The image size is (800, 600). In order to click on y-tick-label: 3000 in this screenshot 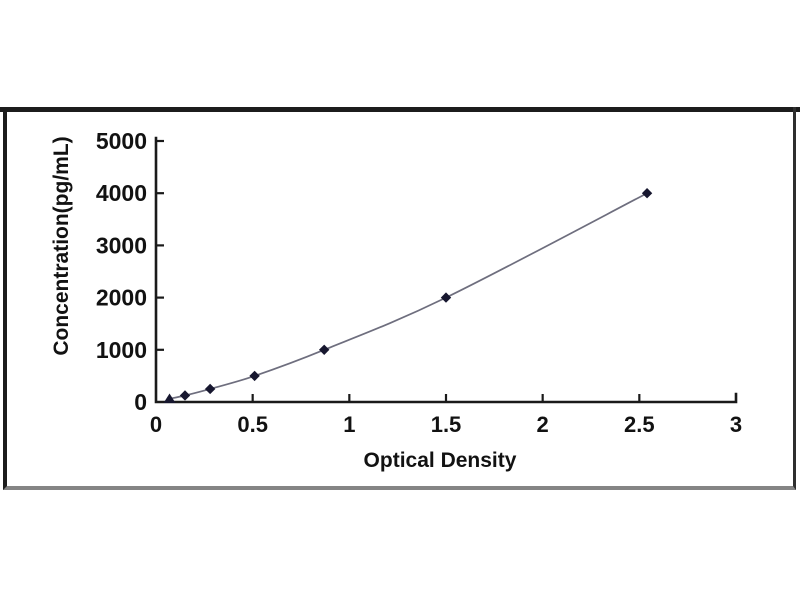, I will do `click(121, 245)`.